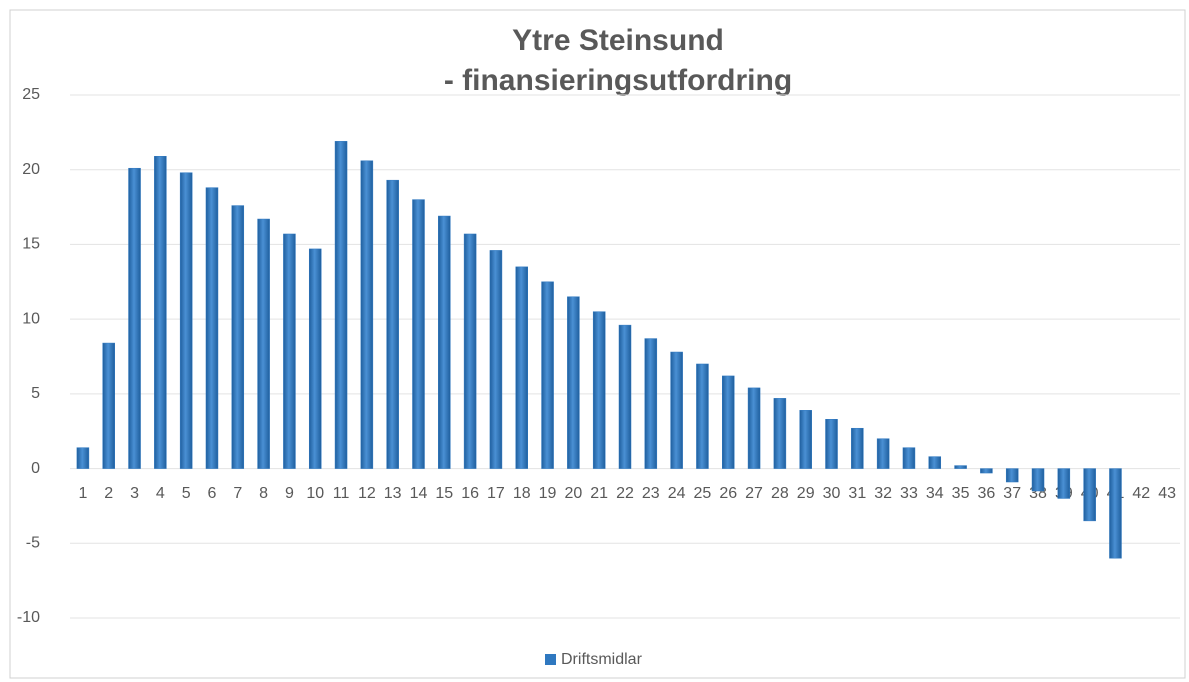  Describe the element at coordinates (935, 493) in the screenshot. I see `x-tick-label: 34` at that location.